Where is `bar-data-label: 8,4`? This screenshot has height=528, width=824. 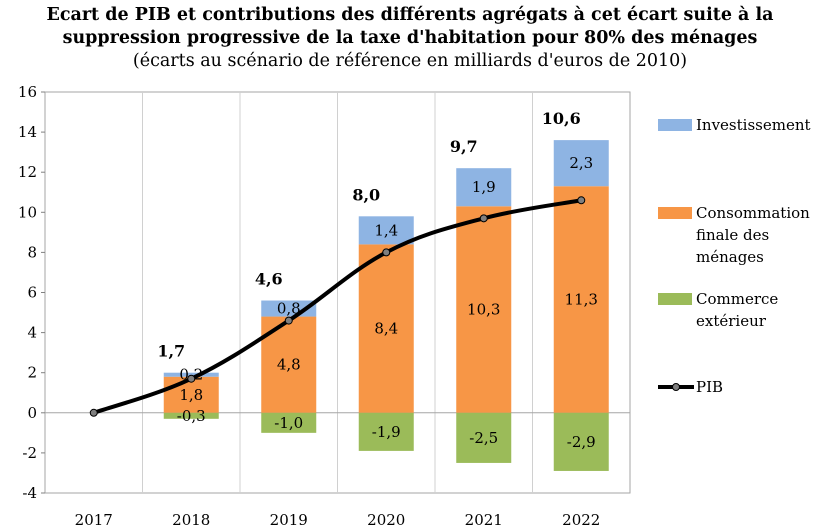 bar-data-label: 8,4 is located at coordinates (386, 329).